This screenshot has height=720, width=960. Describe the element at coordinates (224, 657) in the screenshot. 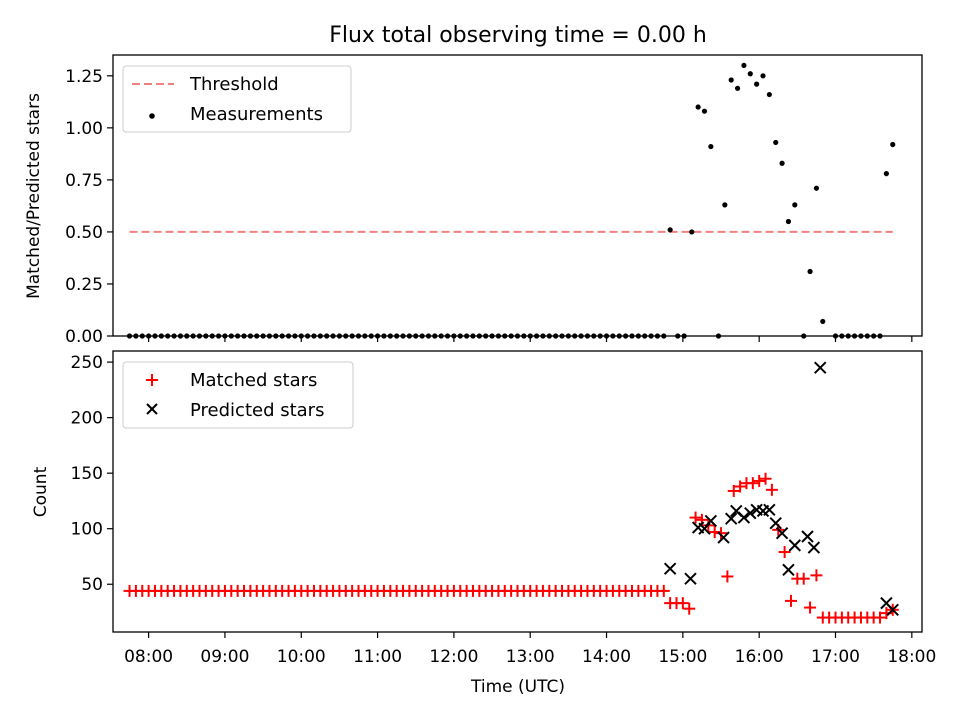

I see `x-tick-label: 09:00` at that location.